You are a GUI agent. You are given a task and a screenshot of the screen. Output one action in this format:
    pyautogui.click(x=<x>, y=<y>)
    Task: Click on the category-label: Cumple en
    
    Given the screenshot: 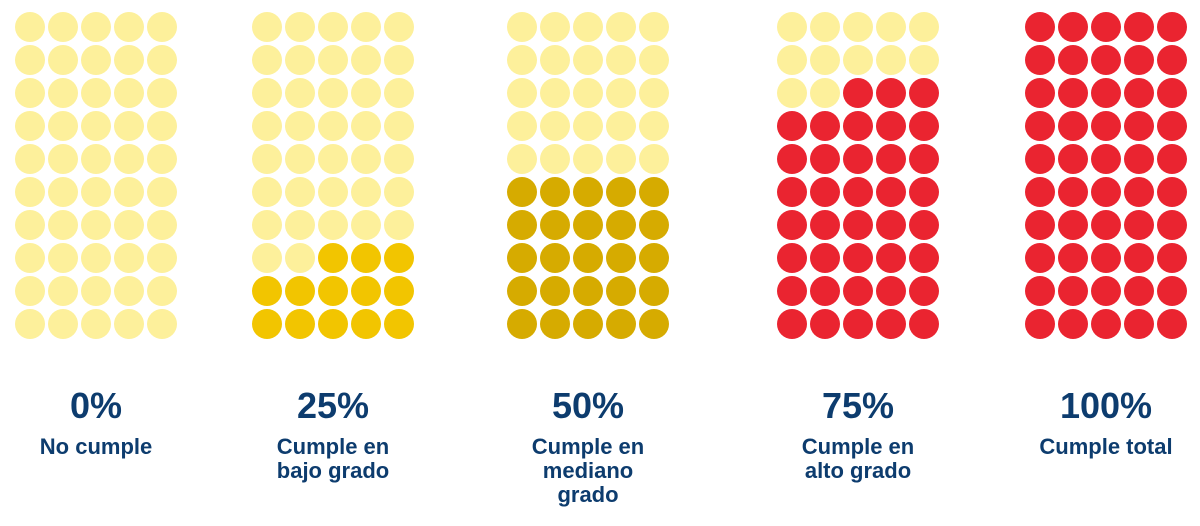 What is the action you would take?
    pyautogui.click(x=588, y=446)
    